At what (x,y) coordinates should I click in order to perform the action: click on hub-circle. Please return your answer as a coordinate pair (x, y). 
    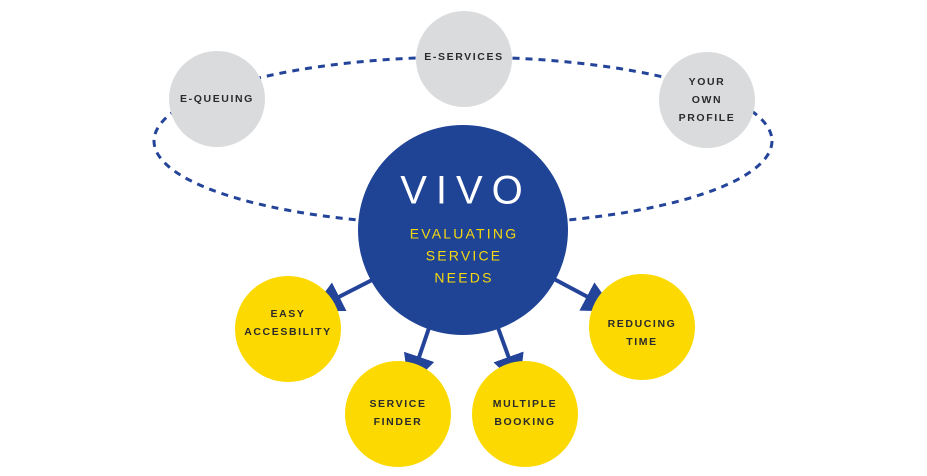
    Looking at the image, I should click on (463, 230).